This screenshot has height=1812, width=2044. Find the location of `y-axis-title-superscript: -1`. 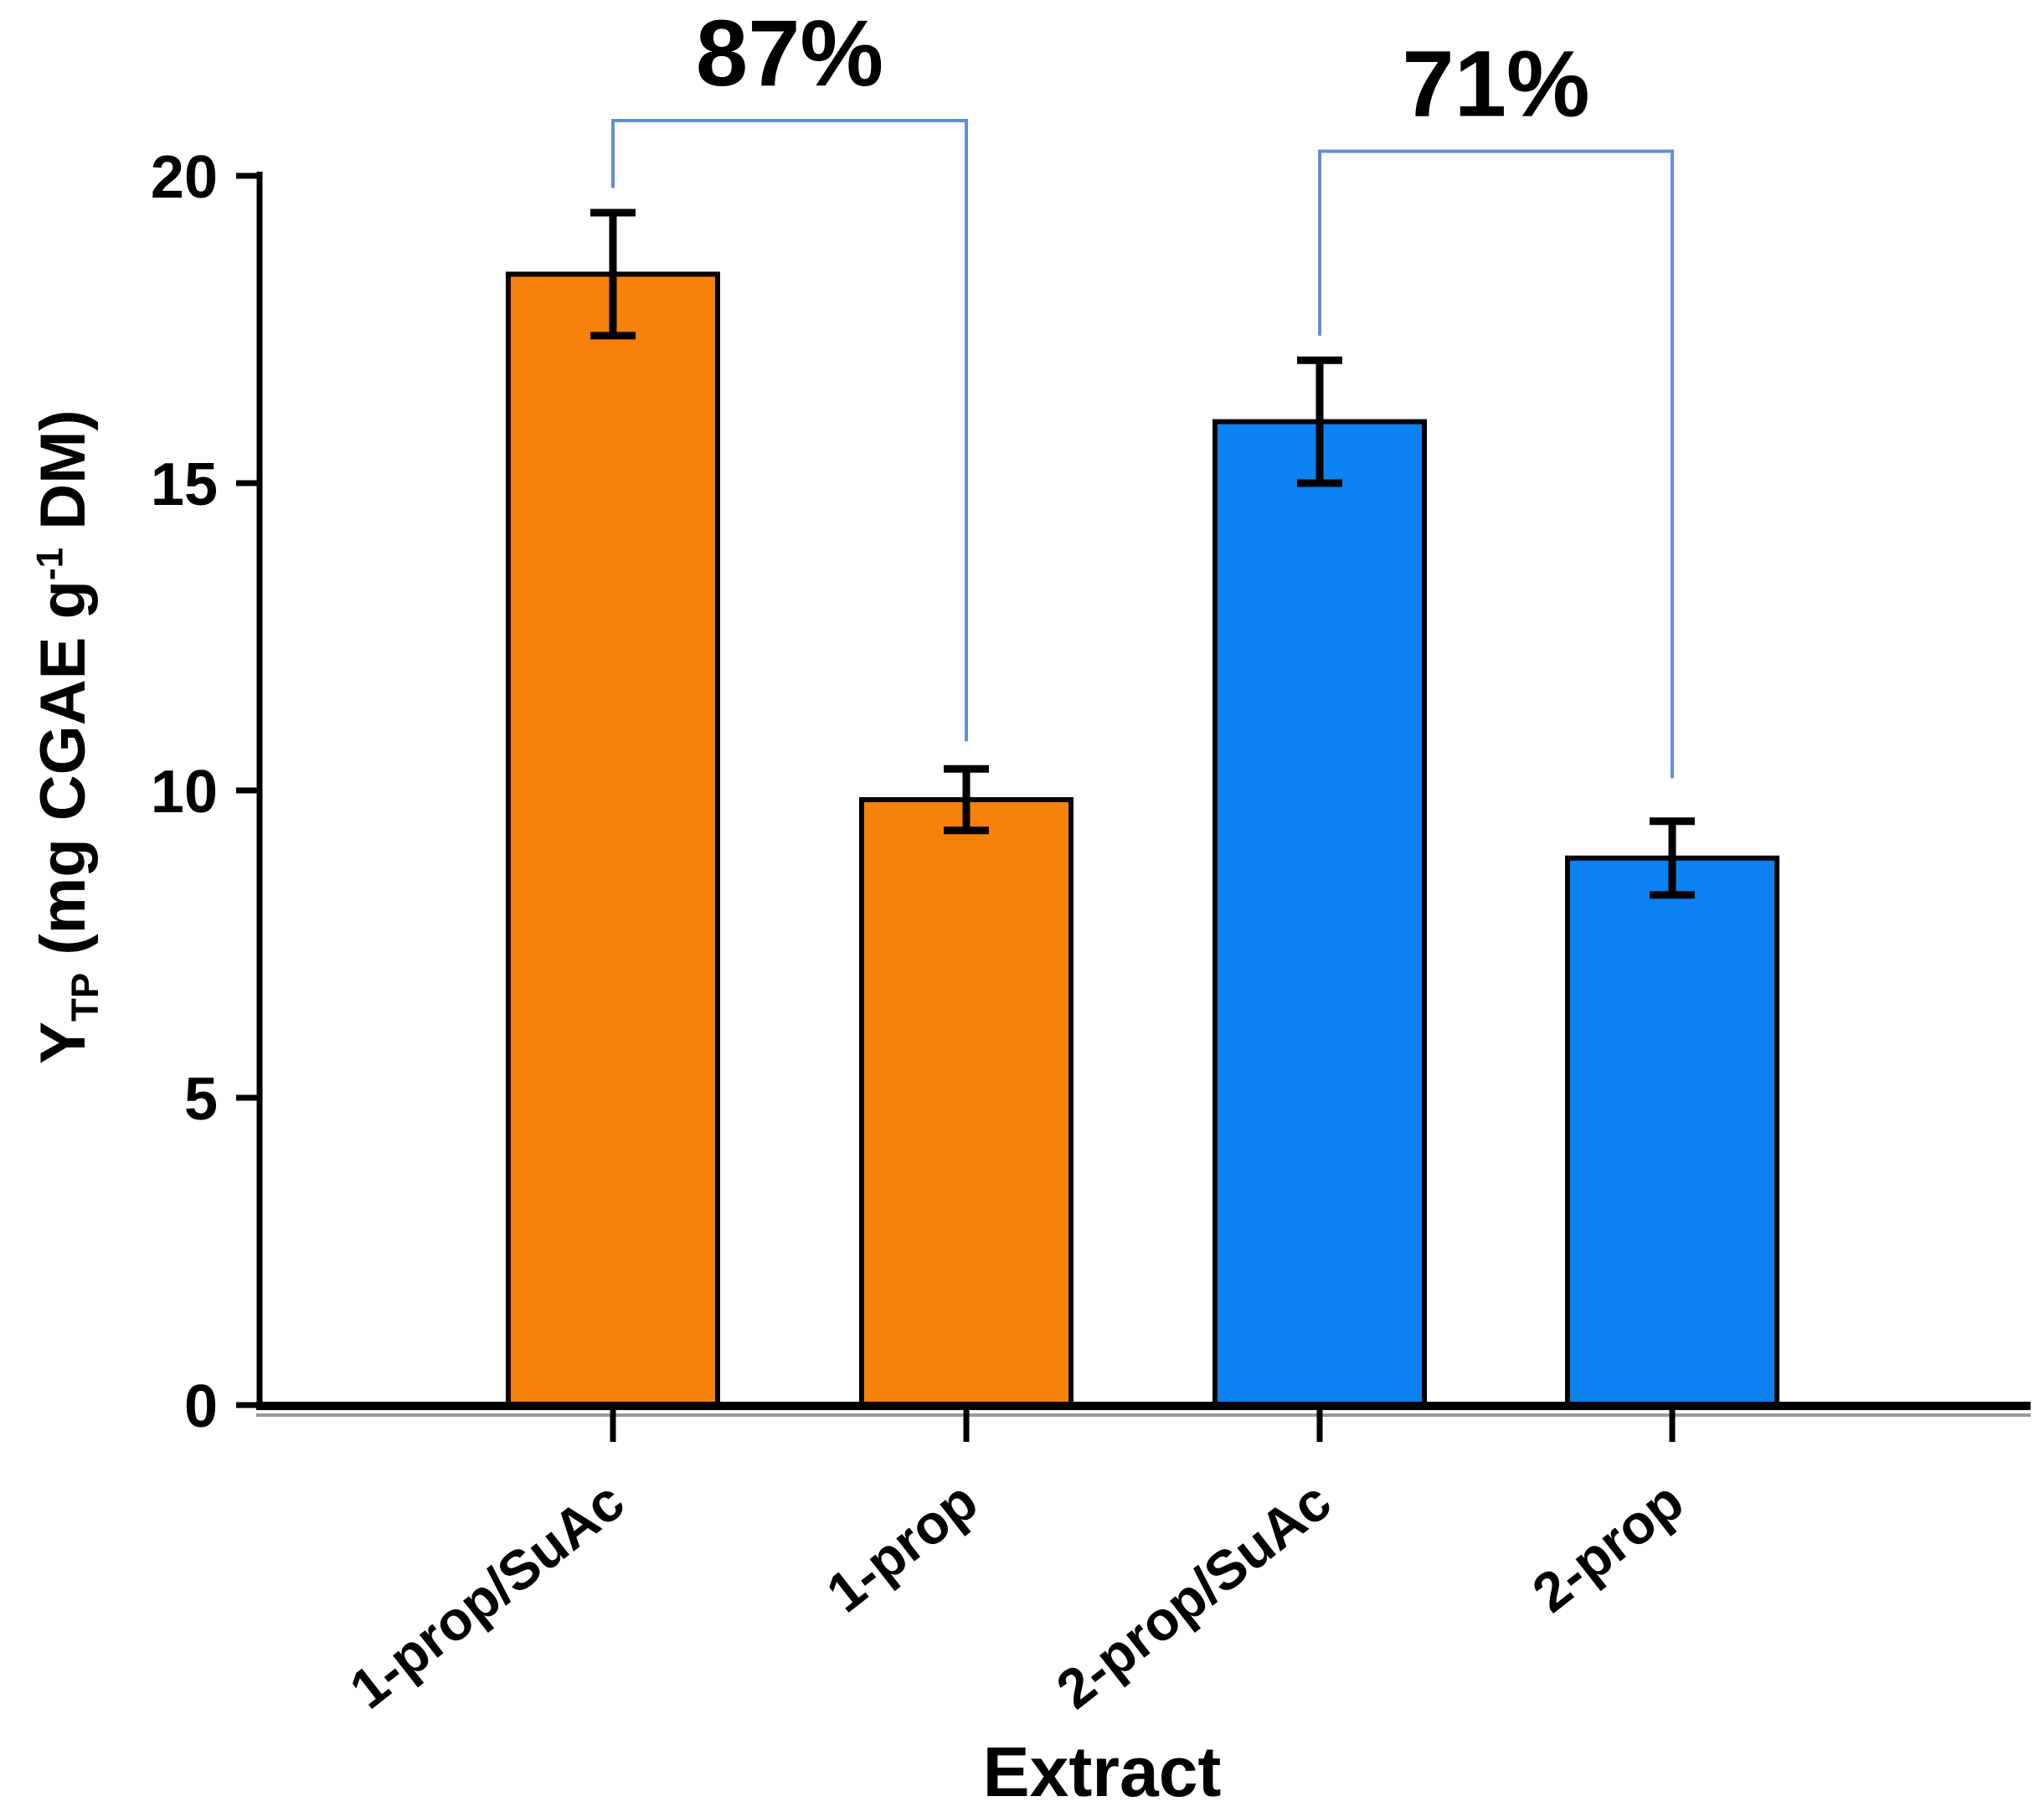

y-axis-title-superscript: -1 is located at coordinates (50, 564).